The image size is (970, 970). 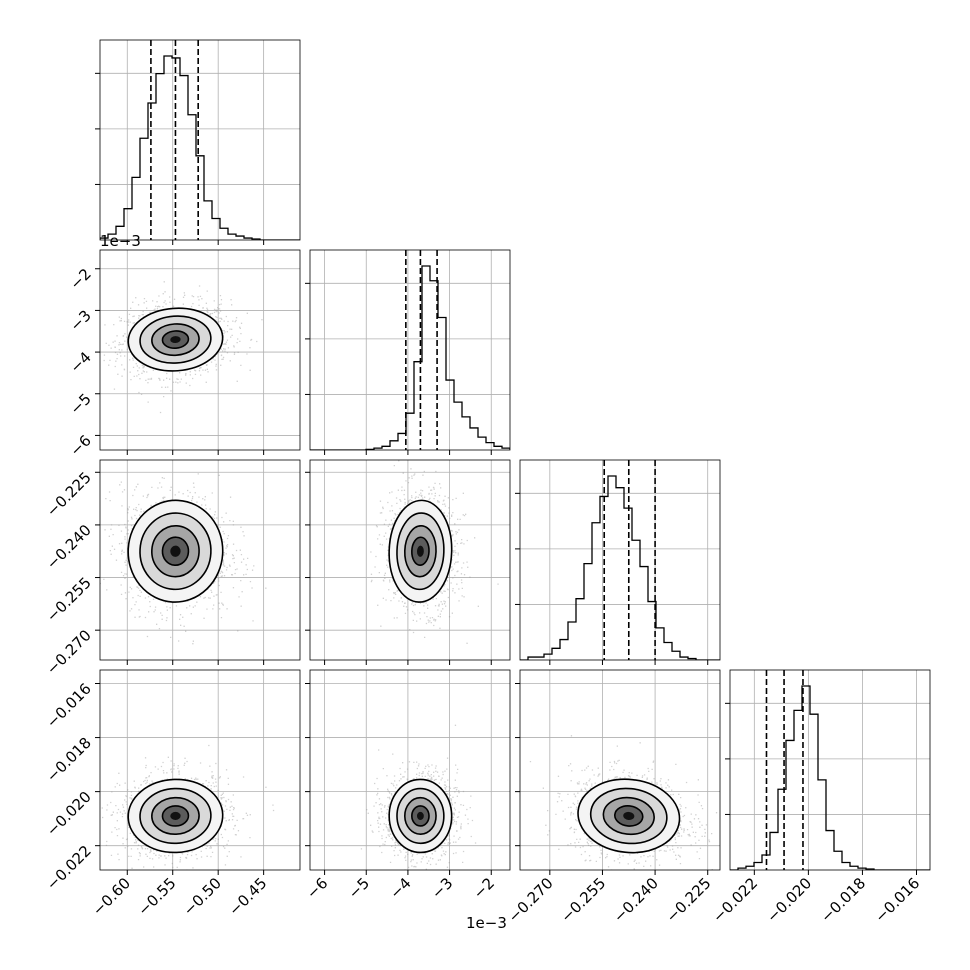 What do you see at coordinates (69, 652) in the screenshot?
I see `y-tick-label: −0.270` at bounding box center [69, 652].